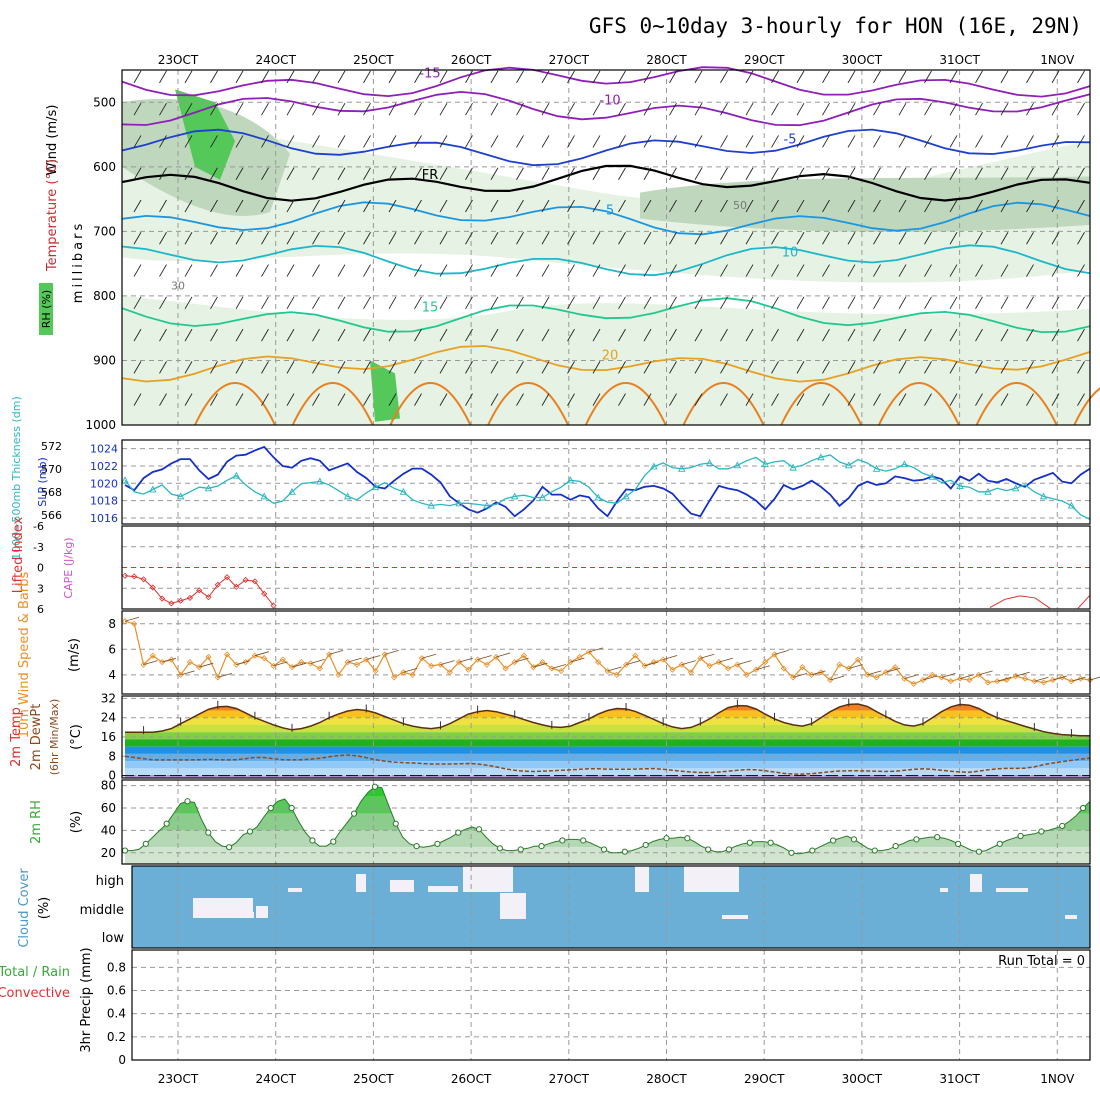 This screenshot has height=1100, width=1100. I want to click on precip-axis-label: 3hr Precip (mm), so click(86, 999).